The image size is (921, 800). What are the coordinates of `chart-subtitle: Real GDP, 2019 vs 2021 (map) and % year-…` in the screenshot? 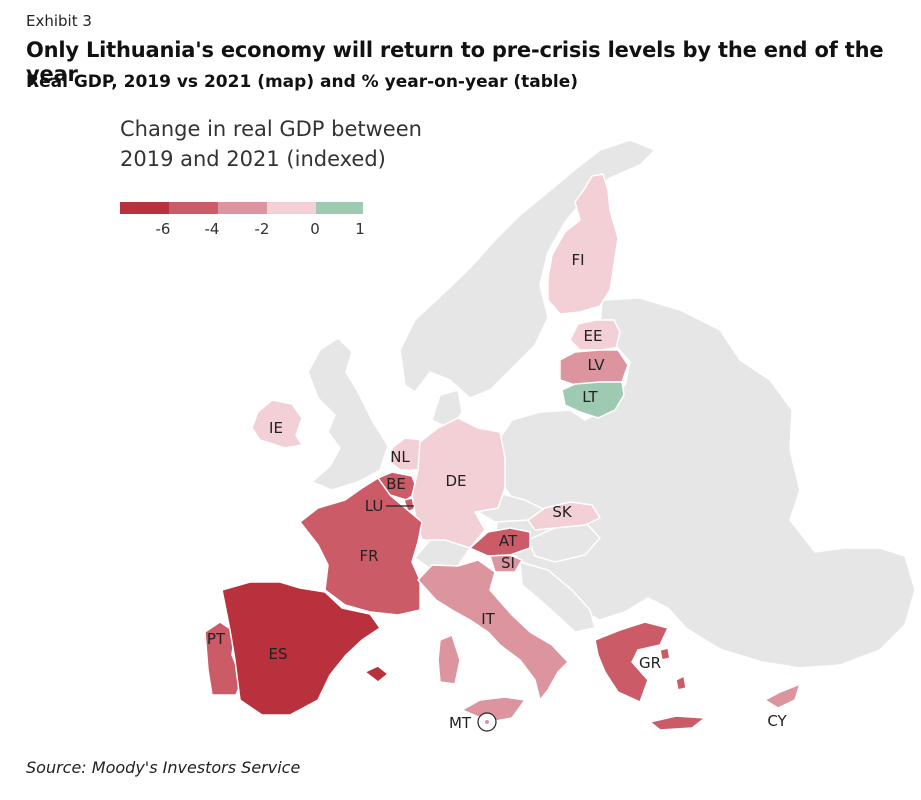 It's located at (302, 82).